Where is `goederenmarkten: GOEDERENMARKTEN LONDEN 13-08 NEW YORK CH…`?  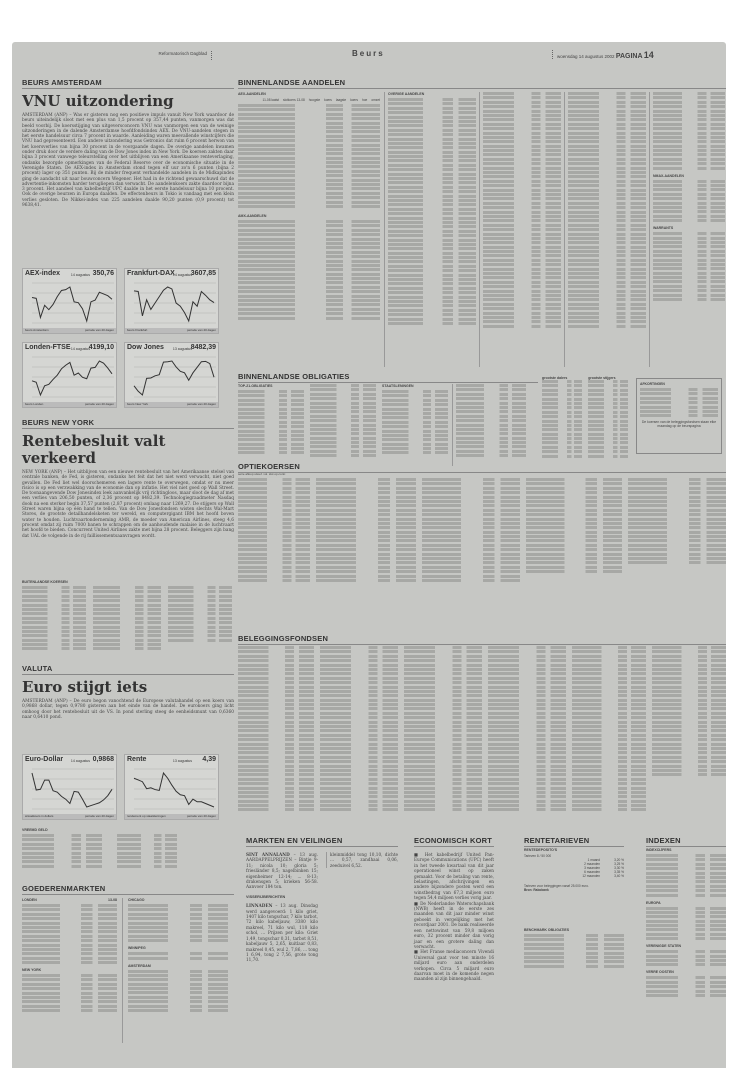
goederenmarkten: GOEDERENMARKTEN LONDEN 13-08 NEW YORK CH… is located at coordinates (128, 963).